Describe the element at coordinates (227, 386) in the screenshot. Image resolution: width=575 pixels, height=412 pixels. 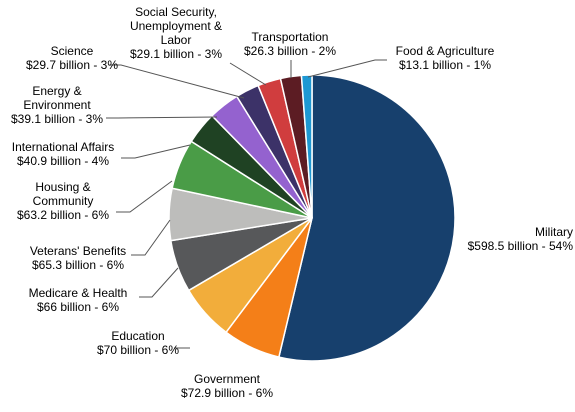
I see `slice-label-government: Government $72.9 billion - 6%` at that location.